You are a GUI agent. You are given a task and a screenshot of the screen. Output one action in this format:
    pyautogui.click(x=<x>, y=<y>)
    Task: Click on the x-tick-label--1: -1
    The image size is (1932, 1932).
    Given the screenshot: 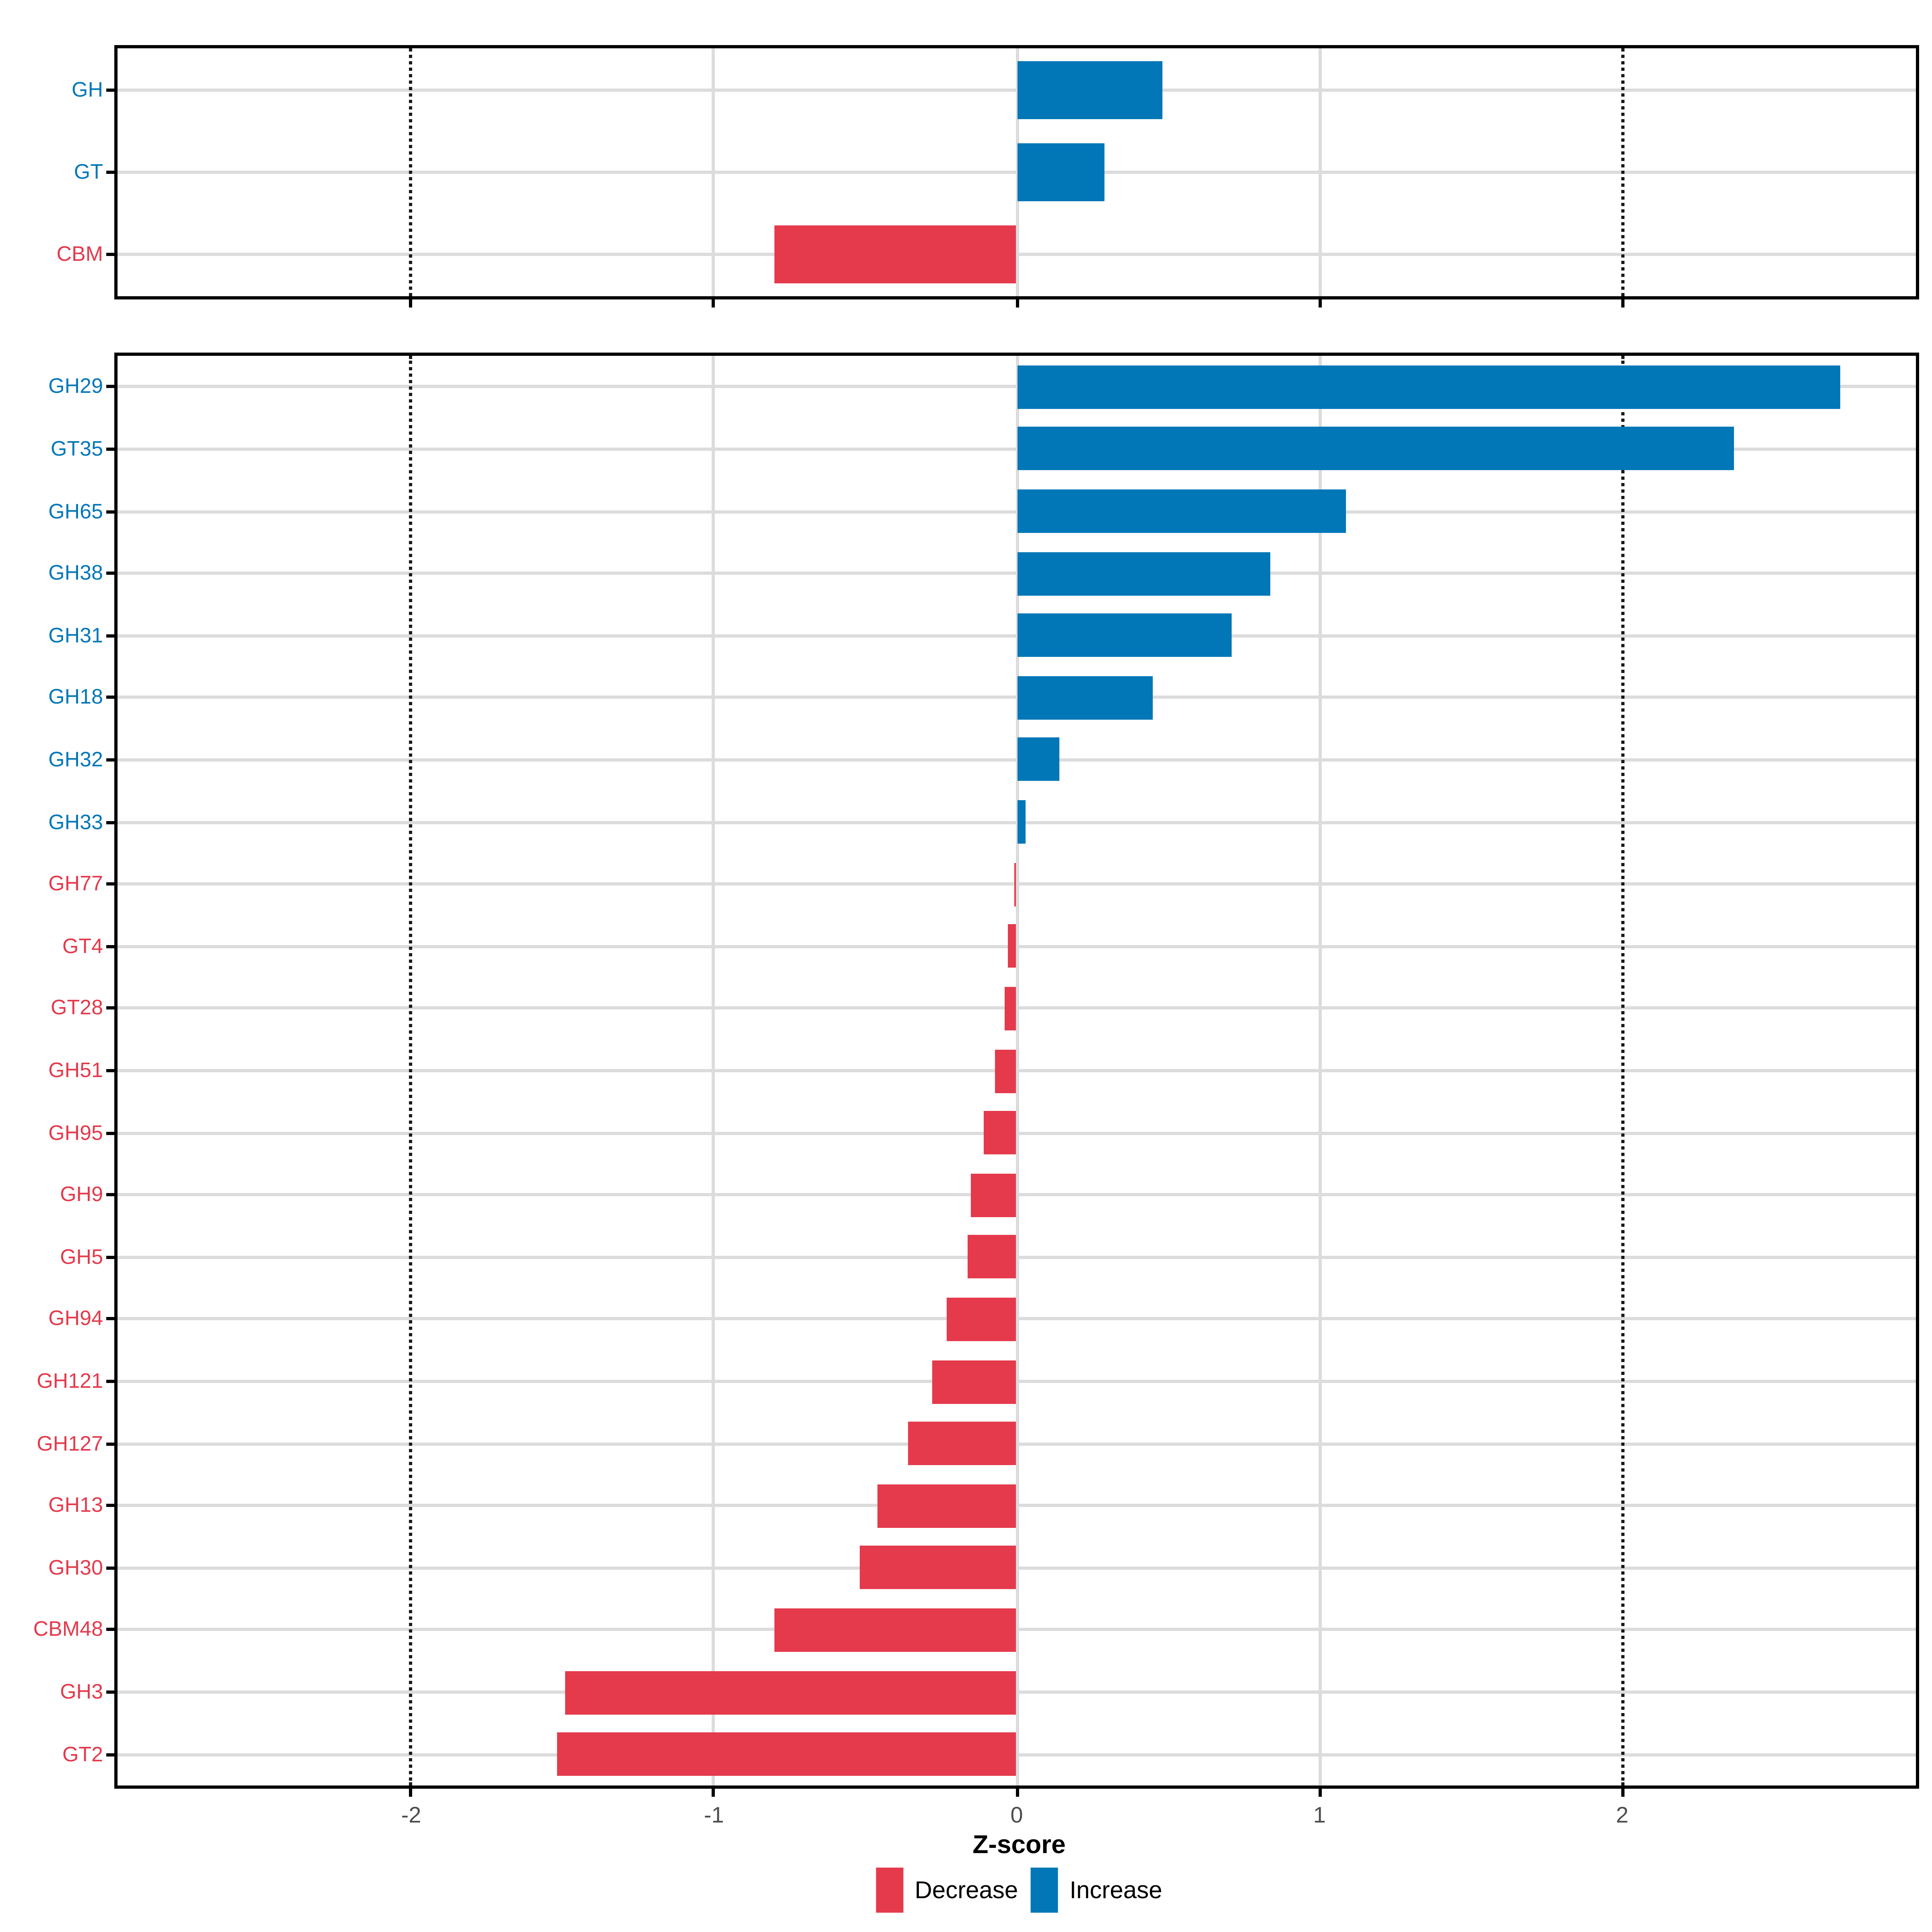 What is the action you would take?
    pyautogui.click(x=714, y=1814)
    